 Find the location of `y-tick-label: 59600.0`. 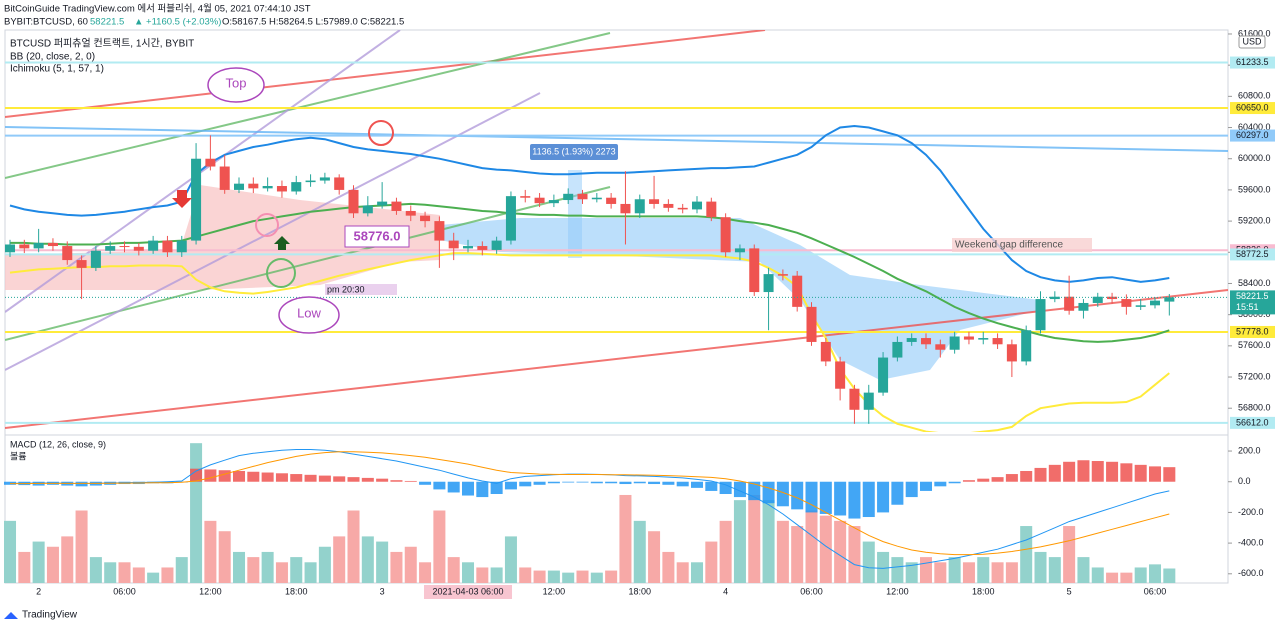

y-tick-label: 59600.0 is located at coordinates (1254, 189).